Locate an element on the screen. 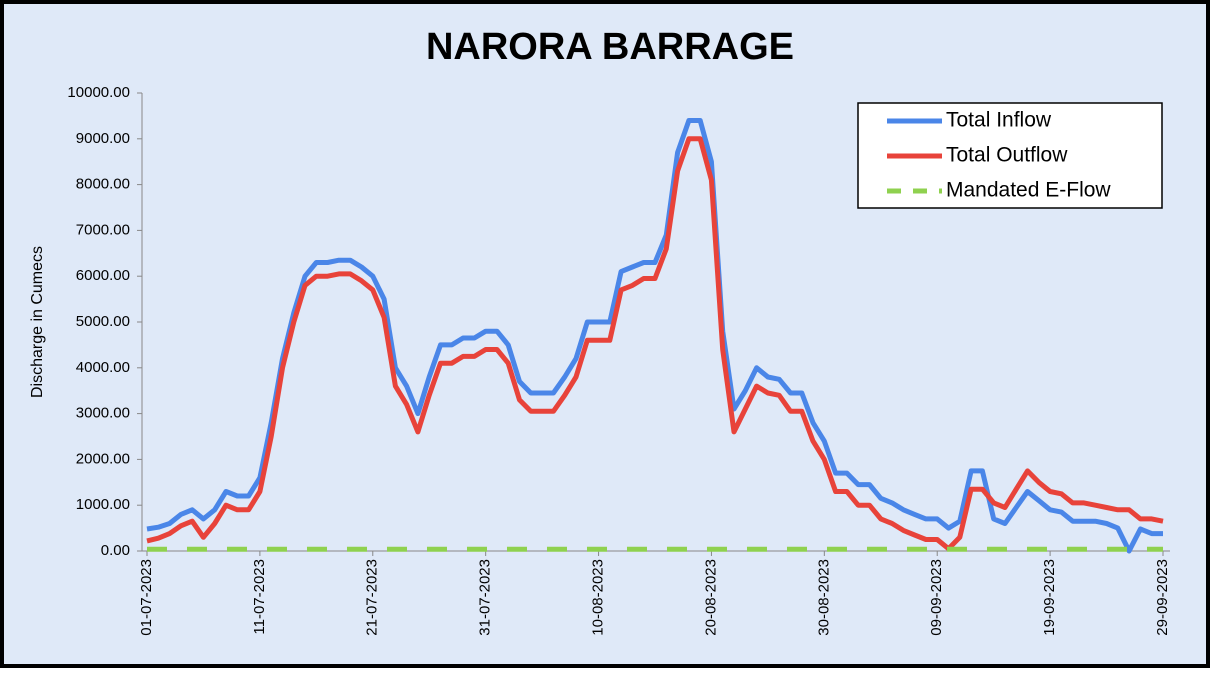 This screenshot has width=1210, height=673. y-tick-label: 4000.00 is located at coordinates (103, 367).